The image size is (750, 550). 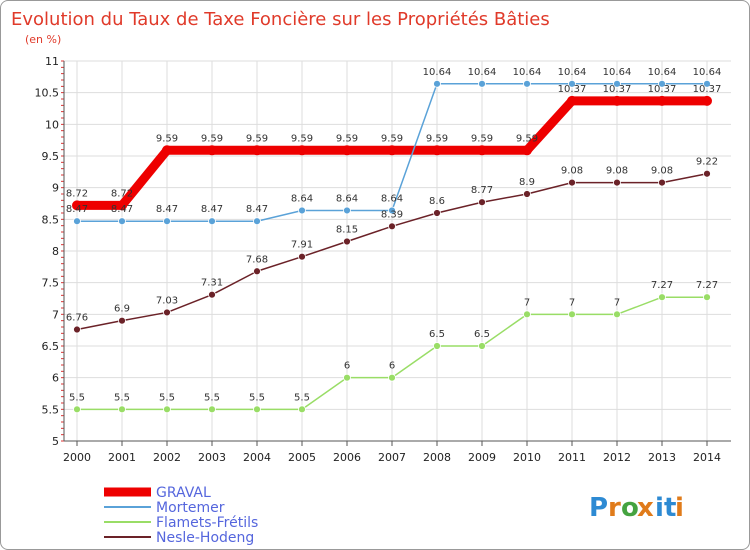 I want to click on data-label-nesle-hodeng: 8.77, so click(x=482, y=190).